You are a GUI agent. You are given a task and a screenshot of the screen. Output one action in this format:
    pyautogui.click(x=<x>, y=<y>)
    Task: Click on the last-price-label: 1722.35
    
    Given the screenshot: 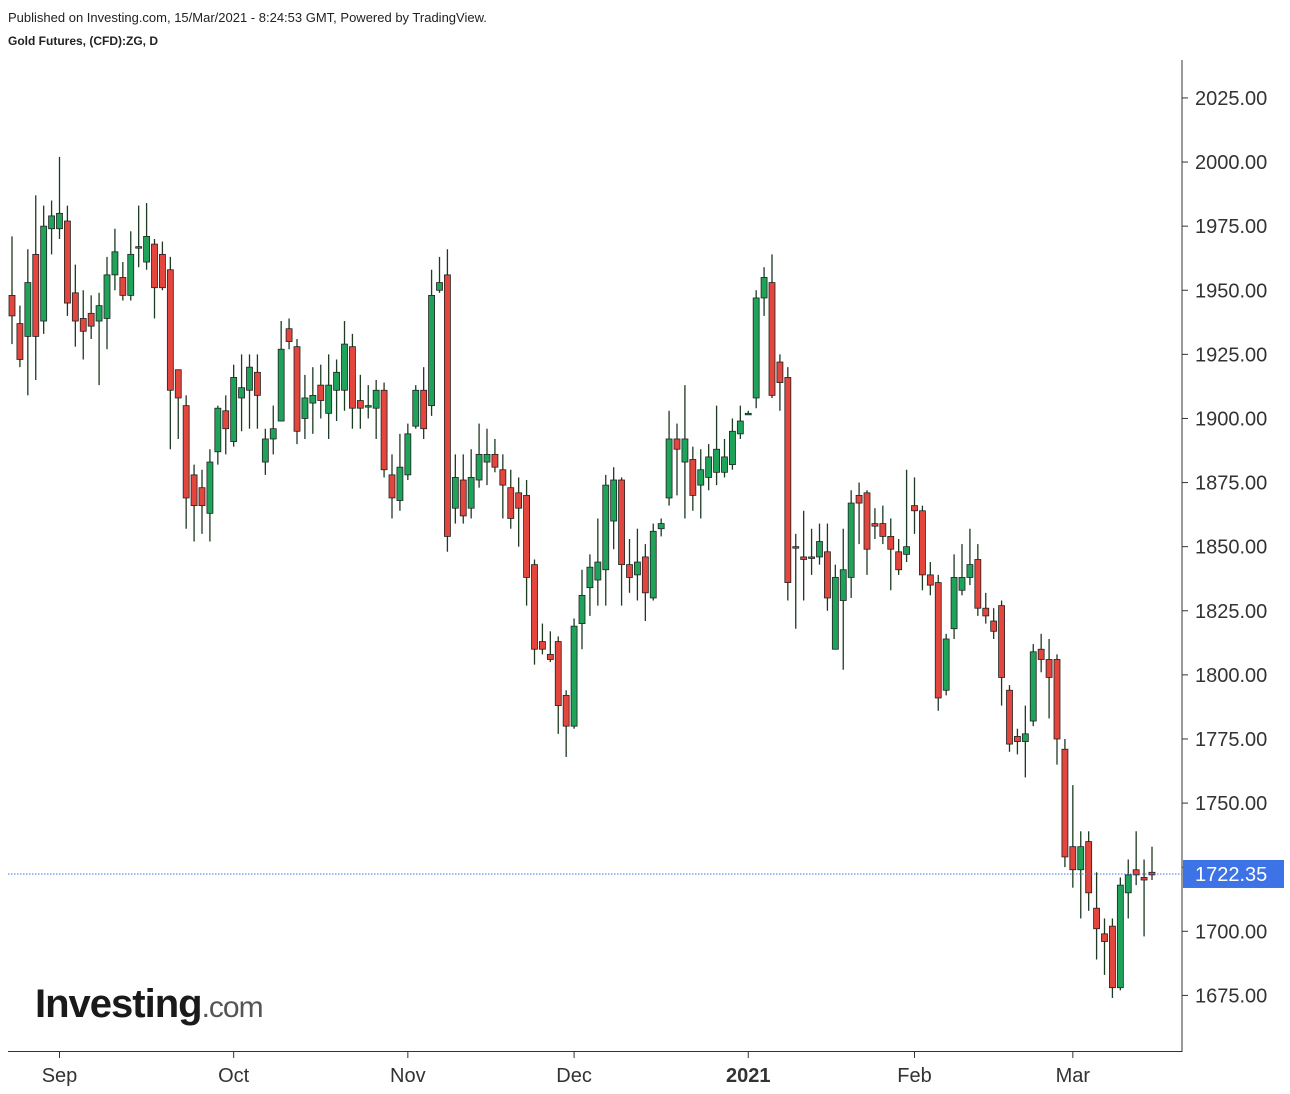 What is the action you would take?
    pyautogui.click(x=1231, y=875)
    